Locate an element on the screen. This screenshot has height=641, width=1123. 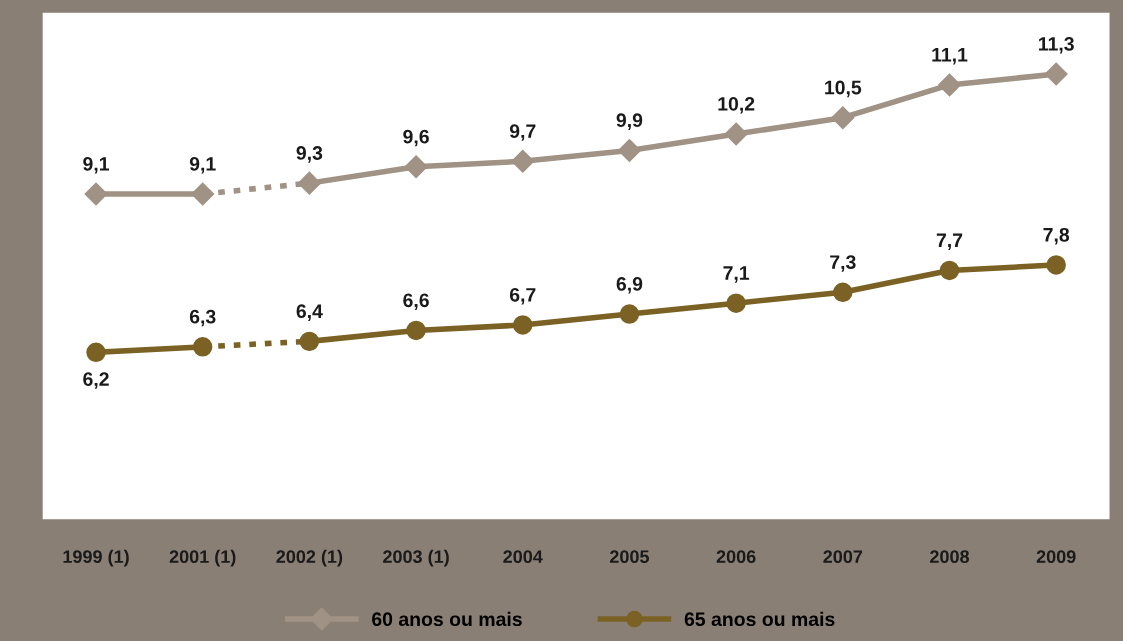
data-label: 9,6 is located at coordinates (416, 138).